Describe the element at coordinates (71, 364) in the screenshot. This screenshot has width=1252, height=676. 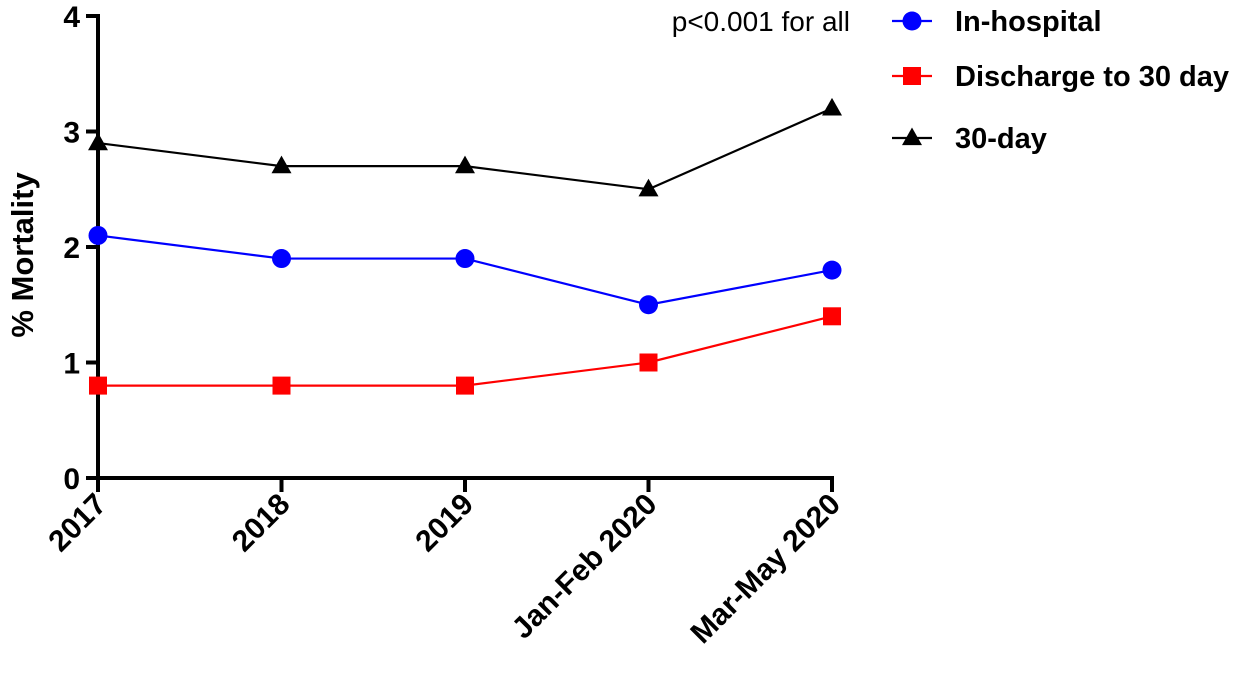
I see `y-tick-label: 1` at that location.